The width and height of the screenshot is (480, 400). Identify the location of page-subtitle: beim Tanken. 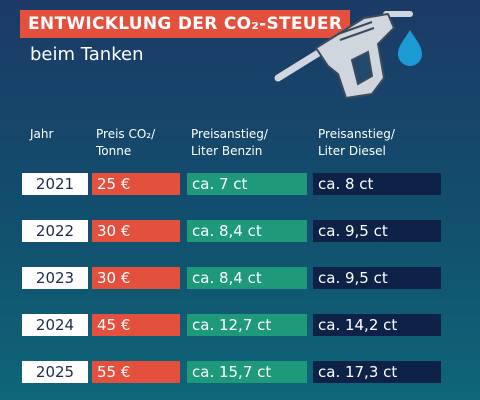
(87, 54).